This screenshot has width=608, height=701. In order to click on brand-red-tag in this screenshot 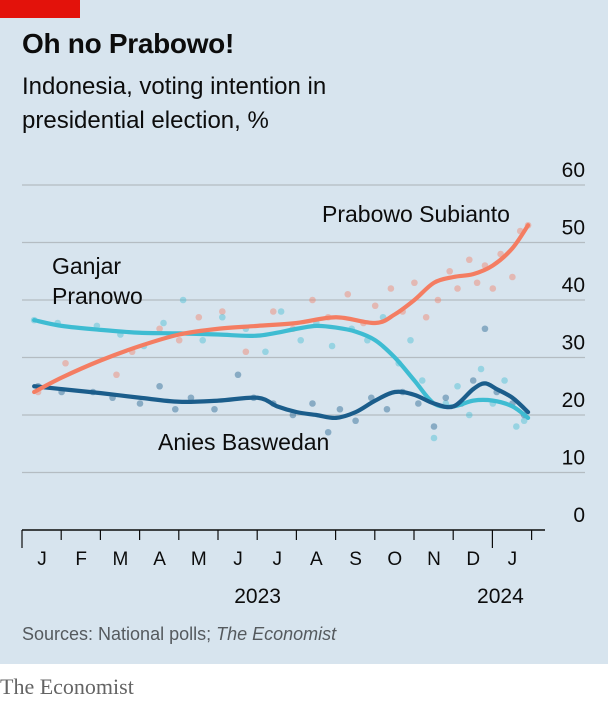, I will do `click(40, 9)`.